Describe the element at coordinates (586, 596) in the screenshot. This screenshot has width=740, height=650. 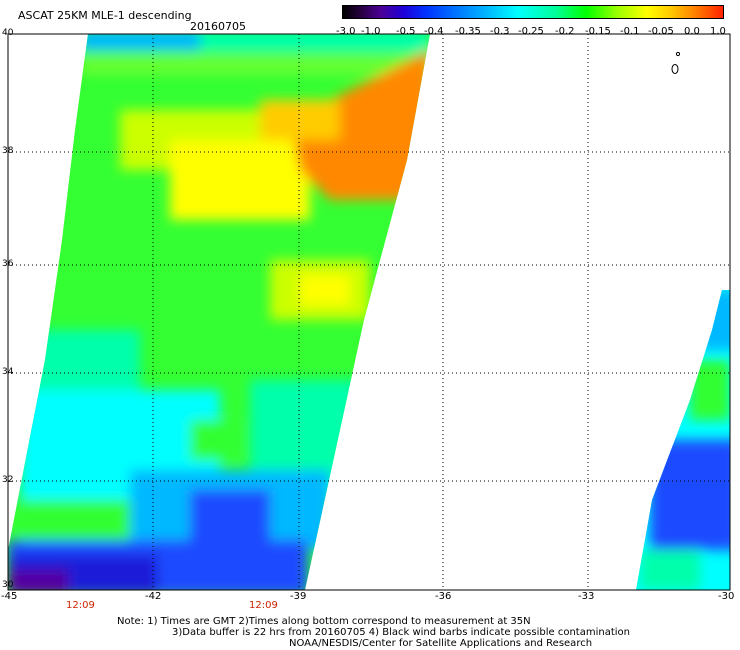
I see `lon-label: -33` at that location.